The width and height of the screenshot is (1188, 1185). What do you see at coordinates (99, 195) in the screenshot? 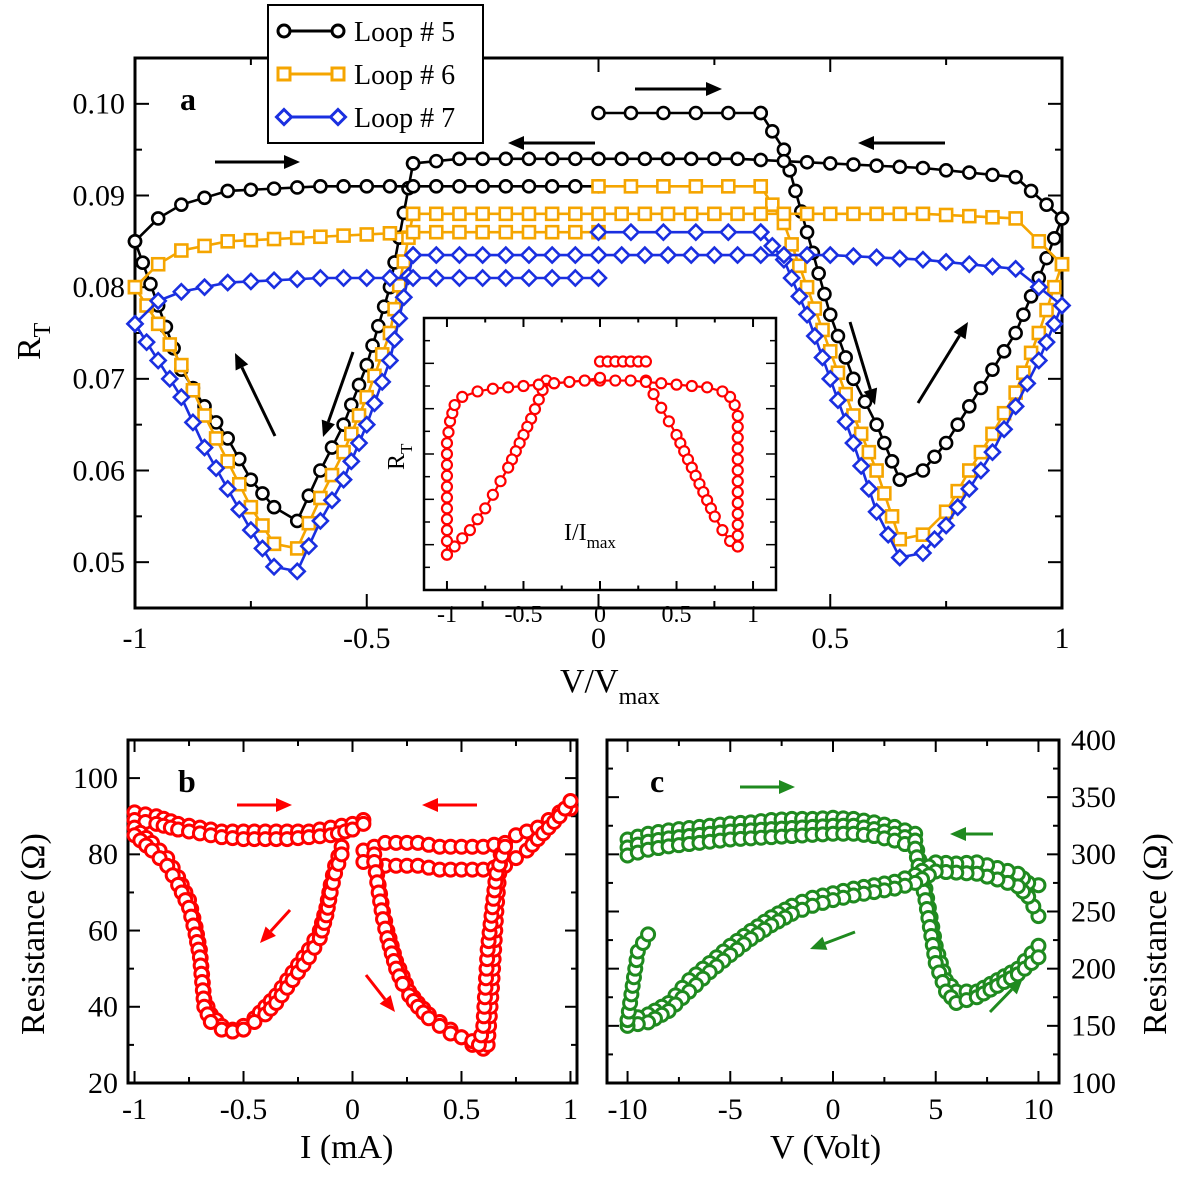
I see `y-tick-label: 0.09` at bounding box center [99, 195].